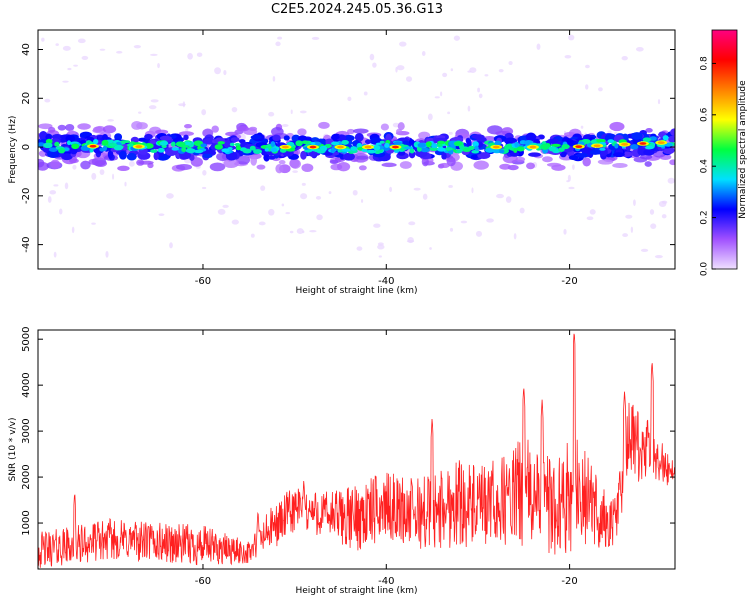 This screenshot has width=750, height=600. I want to click on colorbar-tick-label: 0.8, so click(705, 63).